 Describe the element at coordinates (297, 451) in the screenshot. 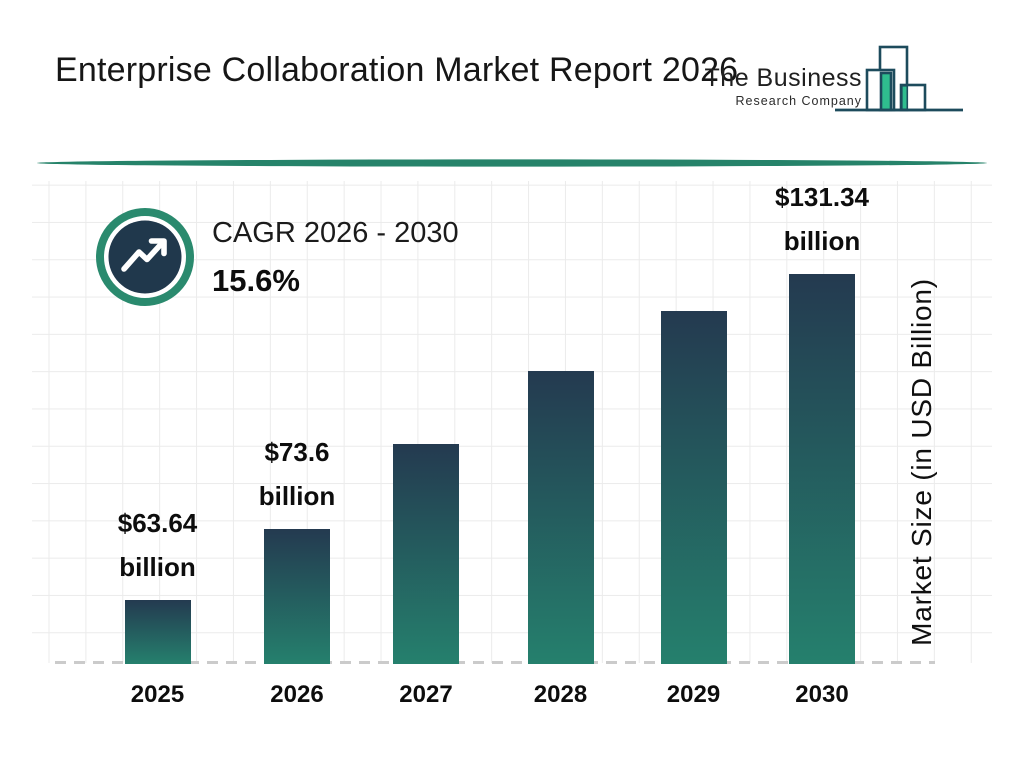

I see `value-label-line: $73.6` at that location.